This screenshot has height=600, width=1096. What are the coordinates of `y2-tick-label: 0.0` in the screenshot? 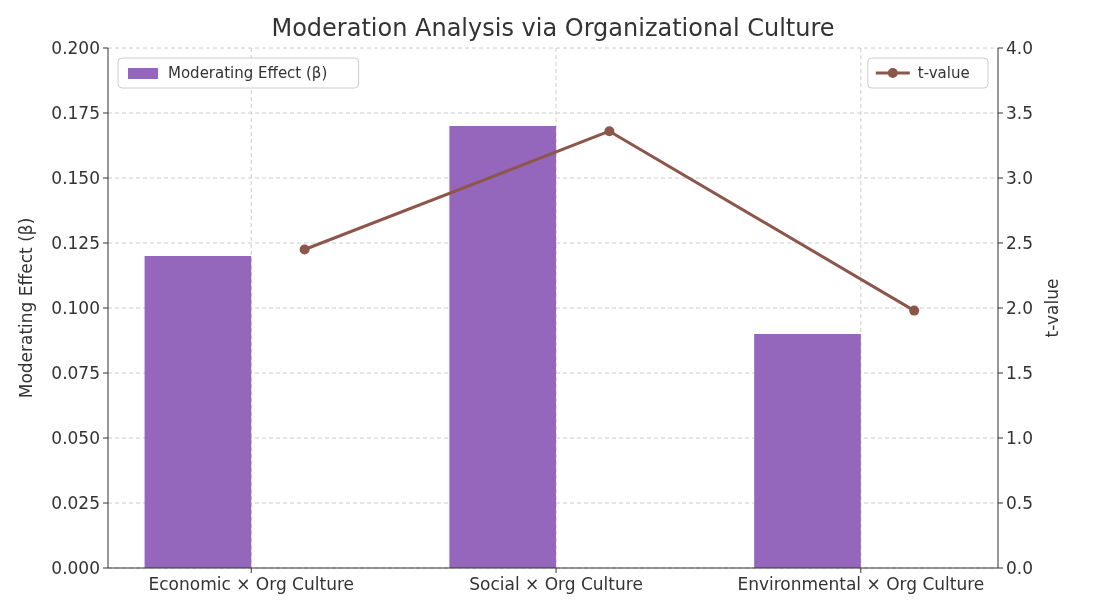 It's located at (1020, 567).